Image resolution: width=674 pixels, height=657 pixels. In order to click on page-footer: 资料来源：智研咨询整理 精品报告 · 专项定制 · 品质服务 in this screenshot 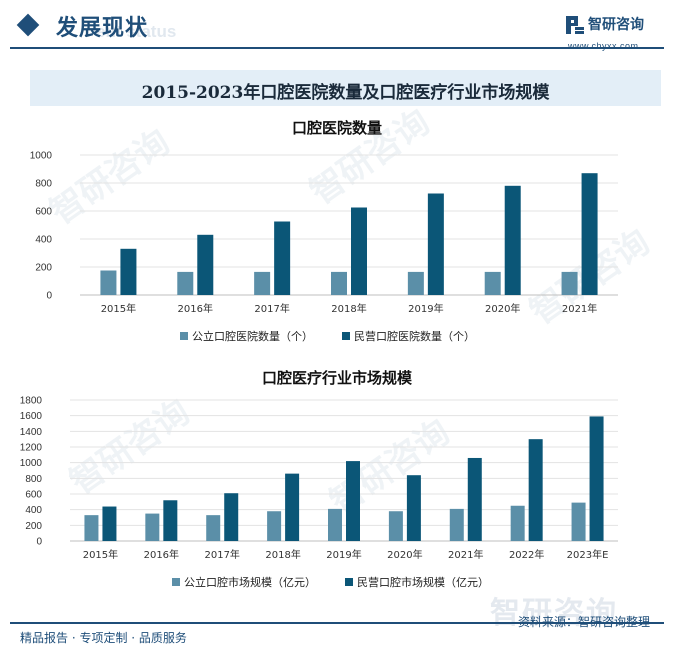, I will do `click(337, 636)`.